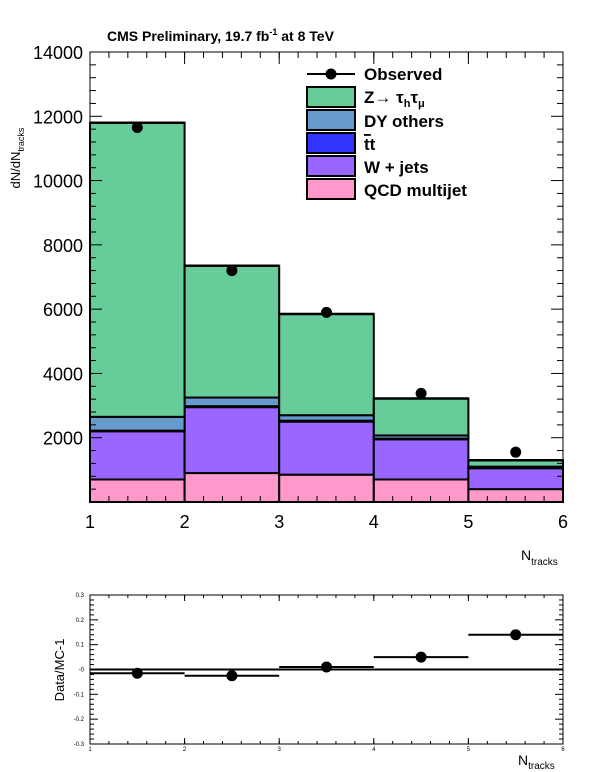  Describe the element at coordinates (404, 121) in the screenshot. I see `legend-label-dy-others: DY others` at that location.